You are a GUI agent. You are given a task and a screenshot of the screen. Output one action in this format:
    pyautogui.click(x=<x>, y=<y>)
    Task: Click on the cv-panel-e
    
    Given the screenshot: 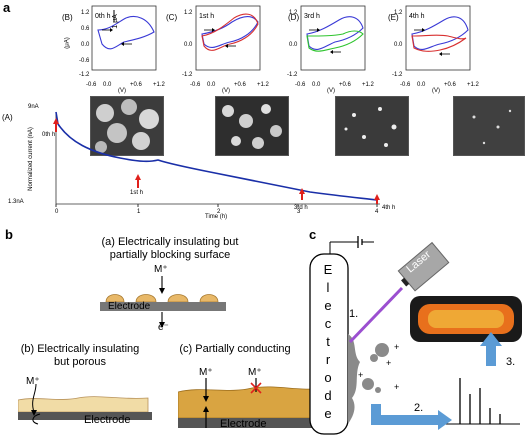 What is the action you would take?
    pyautogui.click(x=438, y=38)
    